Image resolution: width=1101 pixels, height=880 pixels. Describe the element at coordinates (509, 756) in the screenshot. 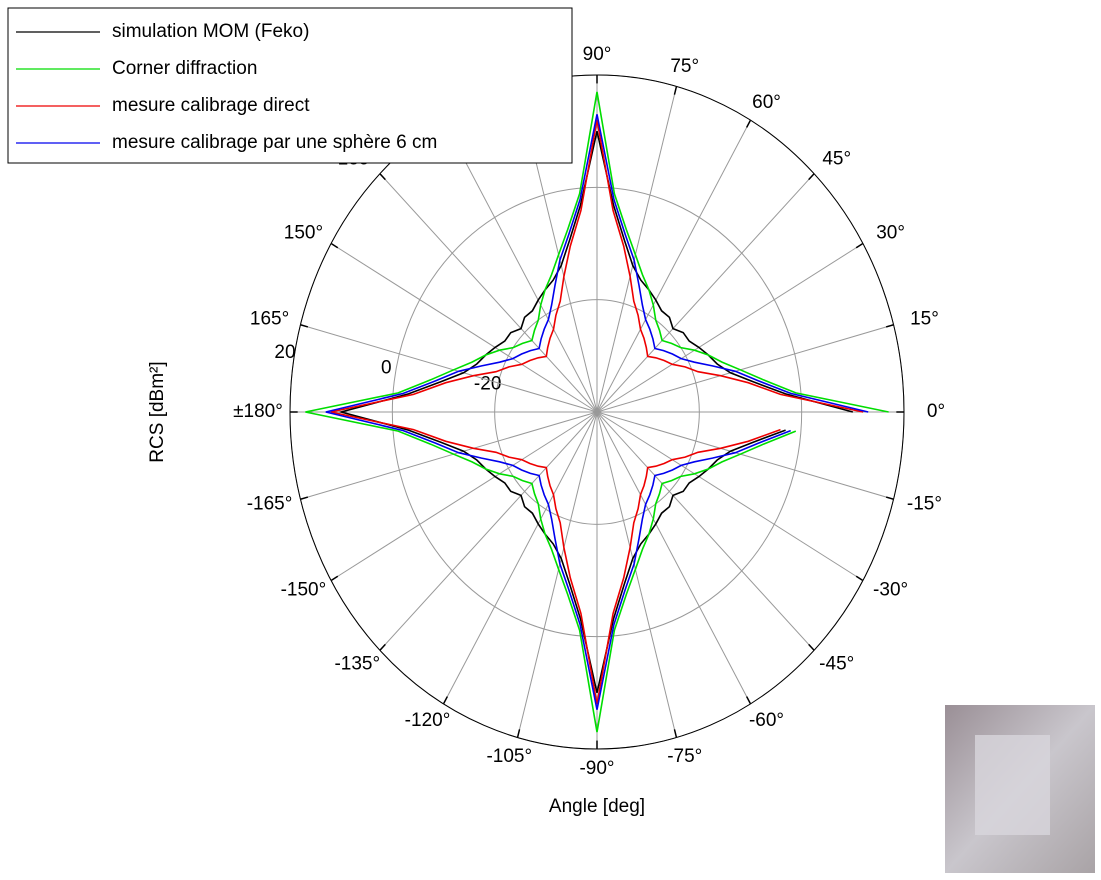

I see `angle-tick-label: -105°` at that location.